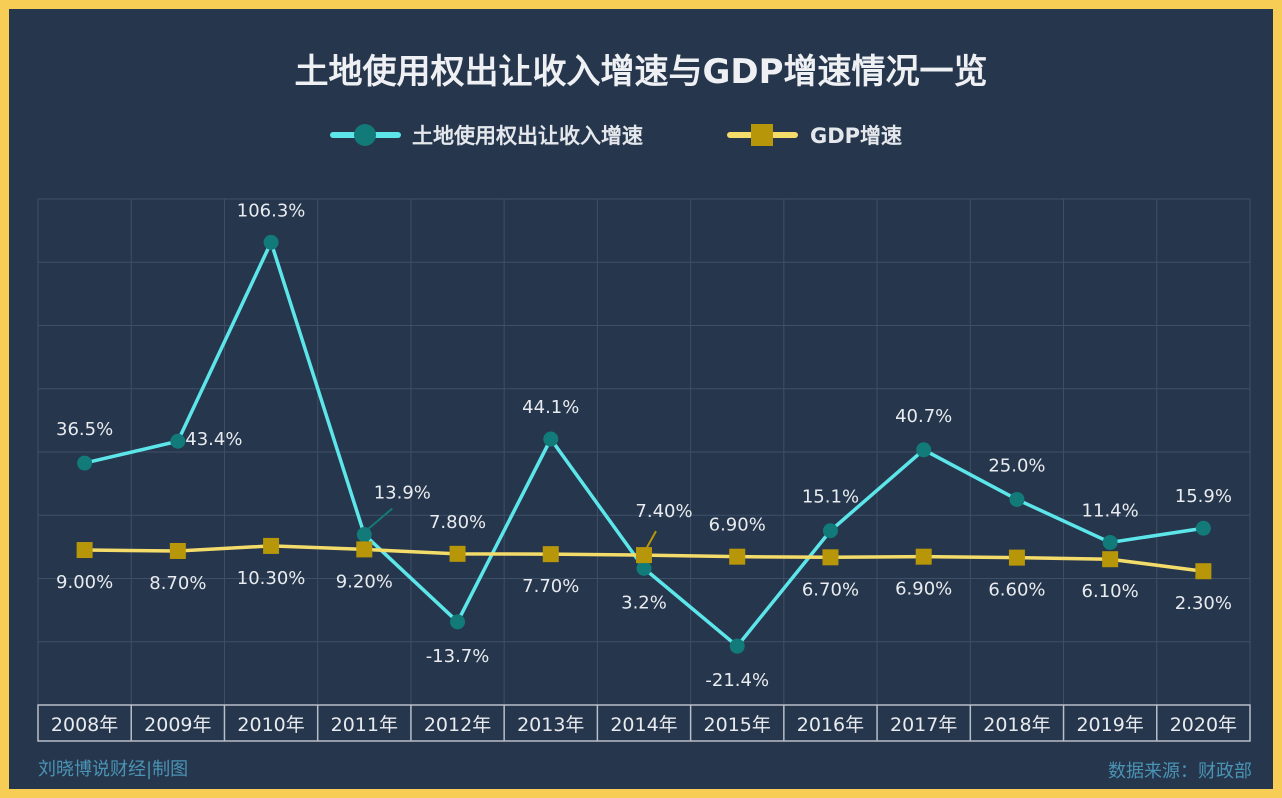 The height and width of the screenshot is (798, 1282). I want to click on x-tick-label: 2009年, so click(177, 725).